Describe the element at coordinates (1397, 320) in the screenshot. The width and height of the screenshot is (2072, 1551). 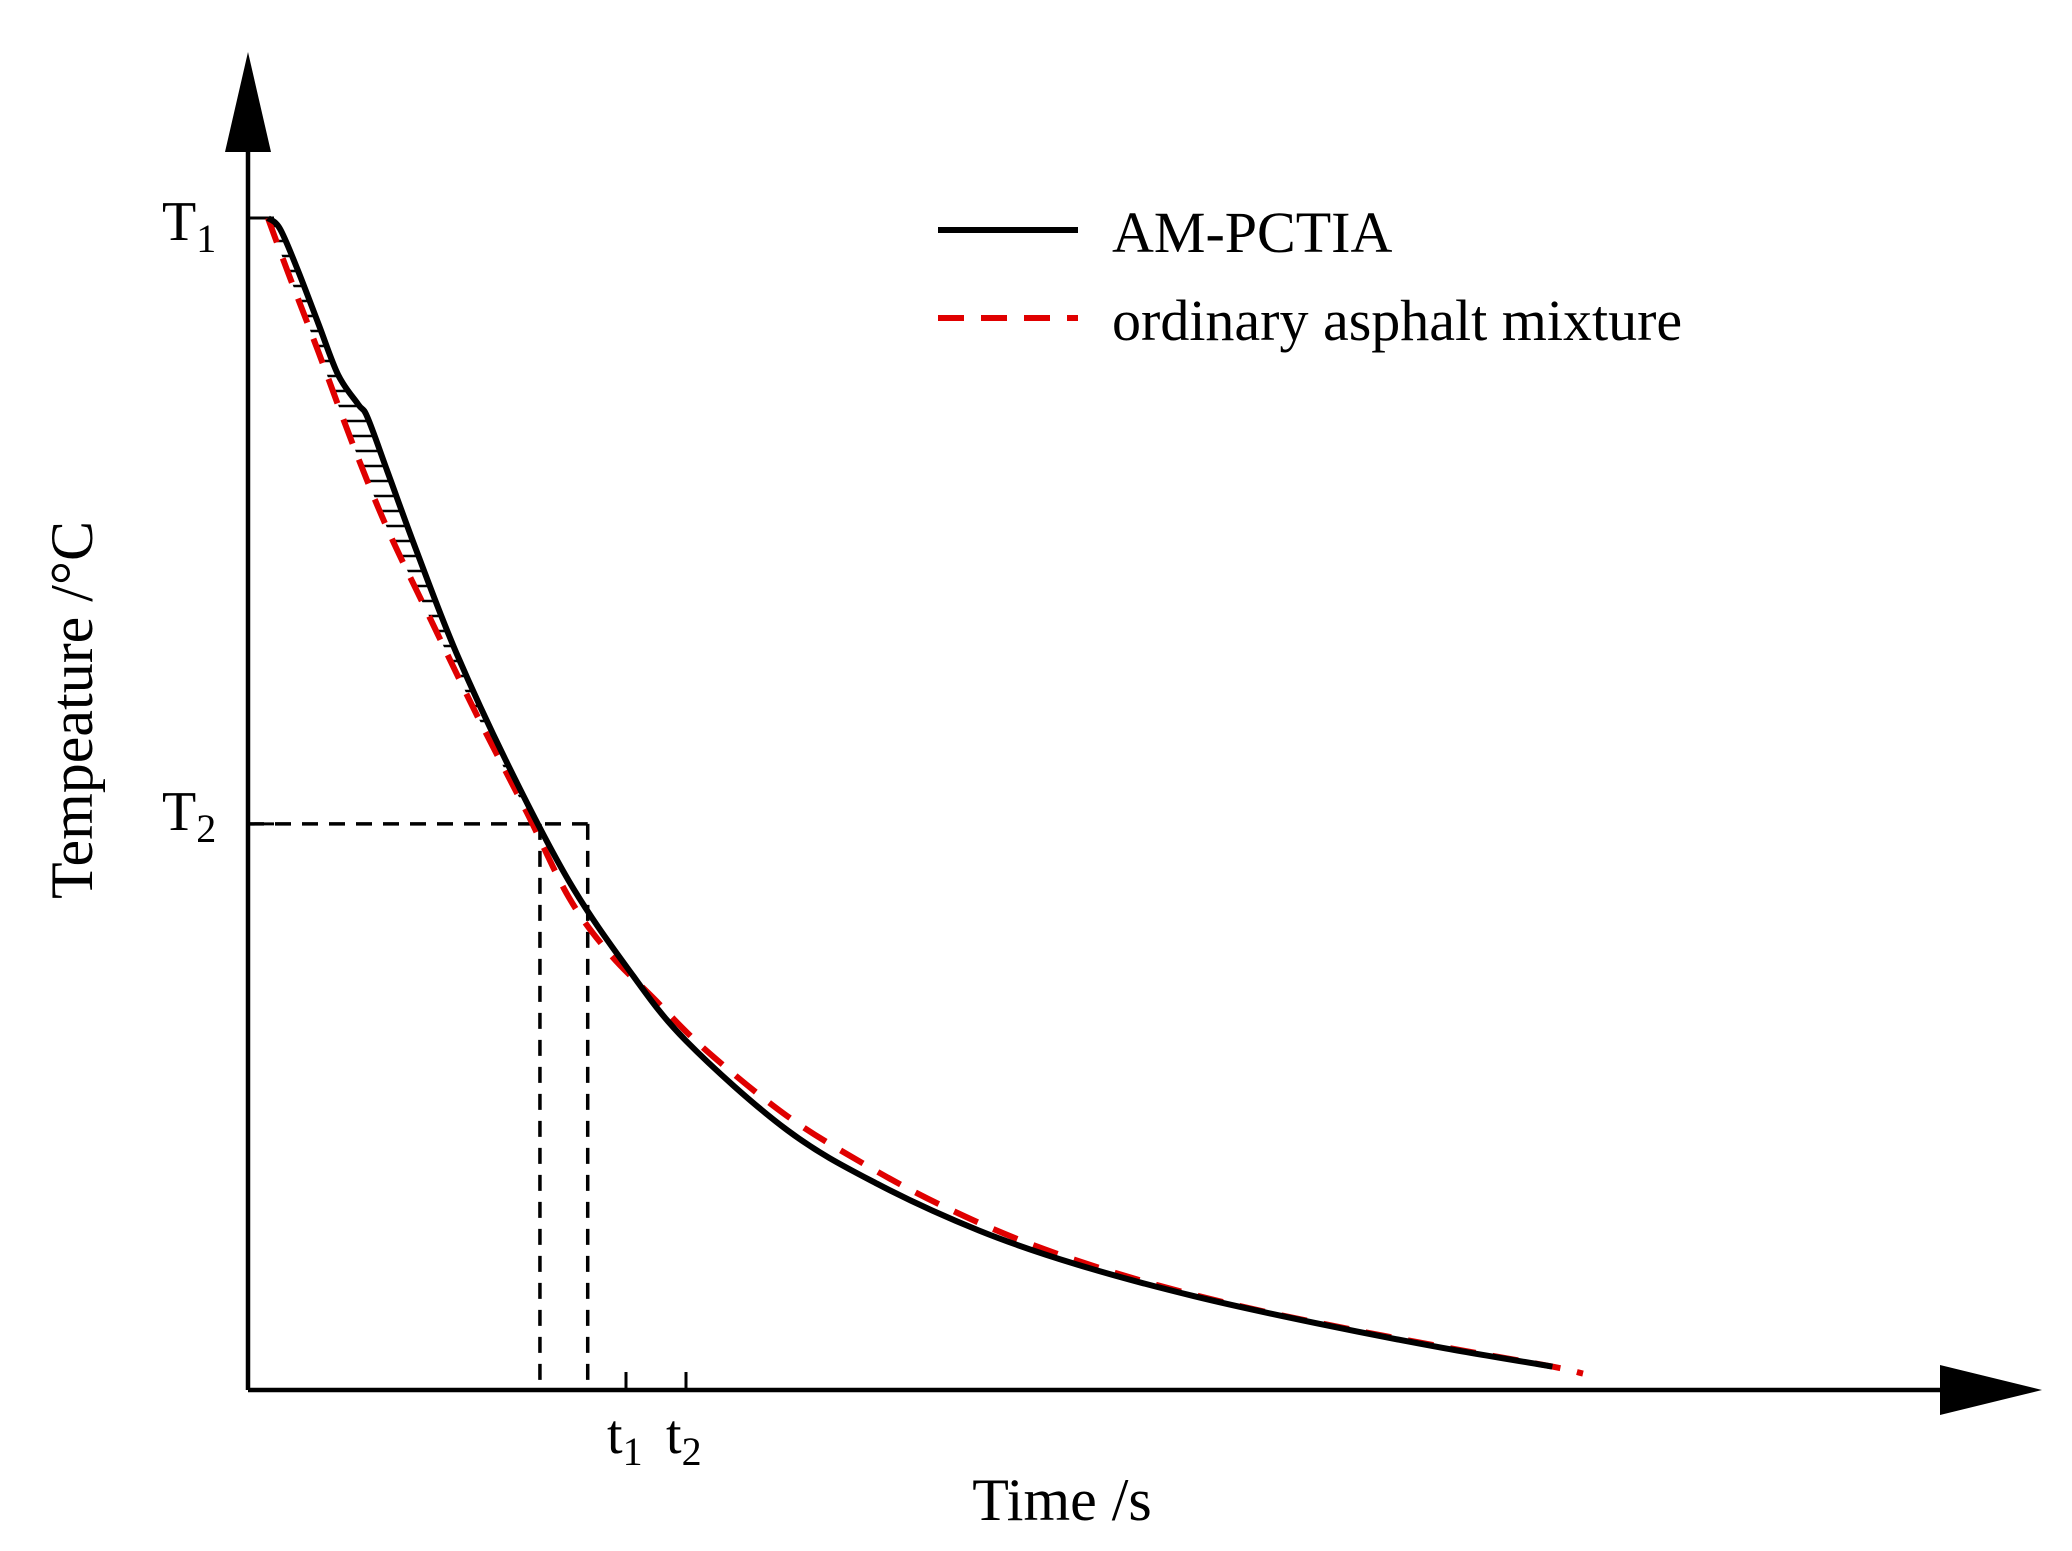
I see `legend-label-ordinary: ordinary asphalt mixture` at that location.